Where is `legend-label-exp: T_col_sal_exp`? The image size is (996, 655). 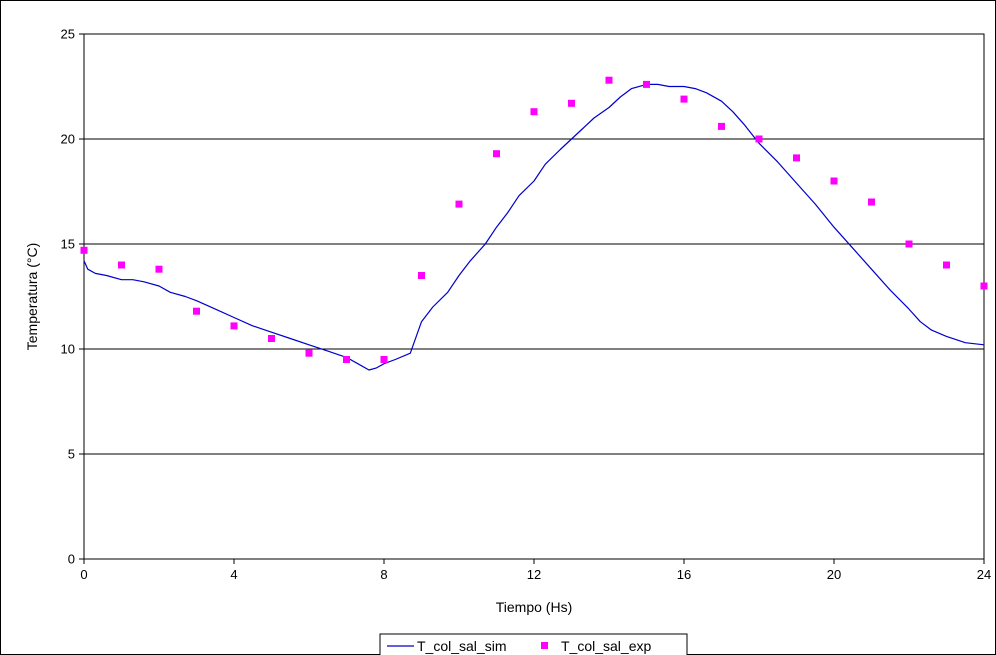 legend-label-exp: T_col_sal_exp is located at coordinates (606, 646).